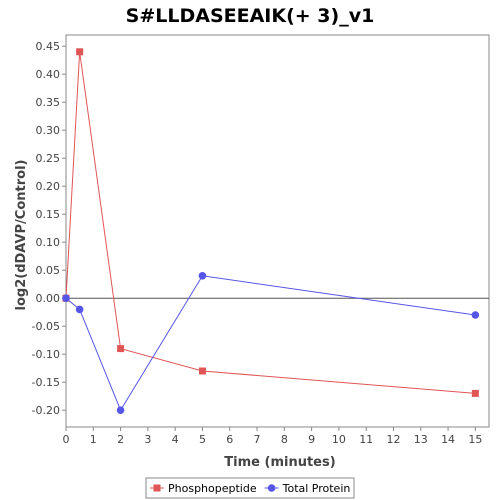 This screenshot has width=500, height=500. Describe the element at coordinates (21, 235) in the screenshot. I see `y-axis-label: log2(dDAVP/Control)` at that location.